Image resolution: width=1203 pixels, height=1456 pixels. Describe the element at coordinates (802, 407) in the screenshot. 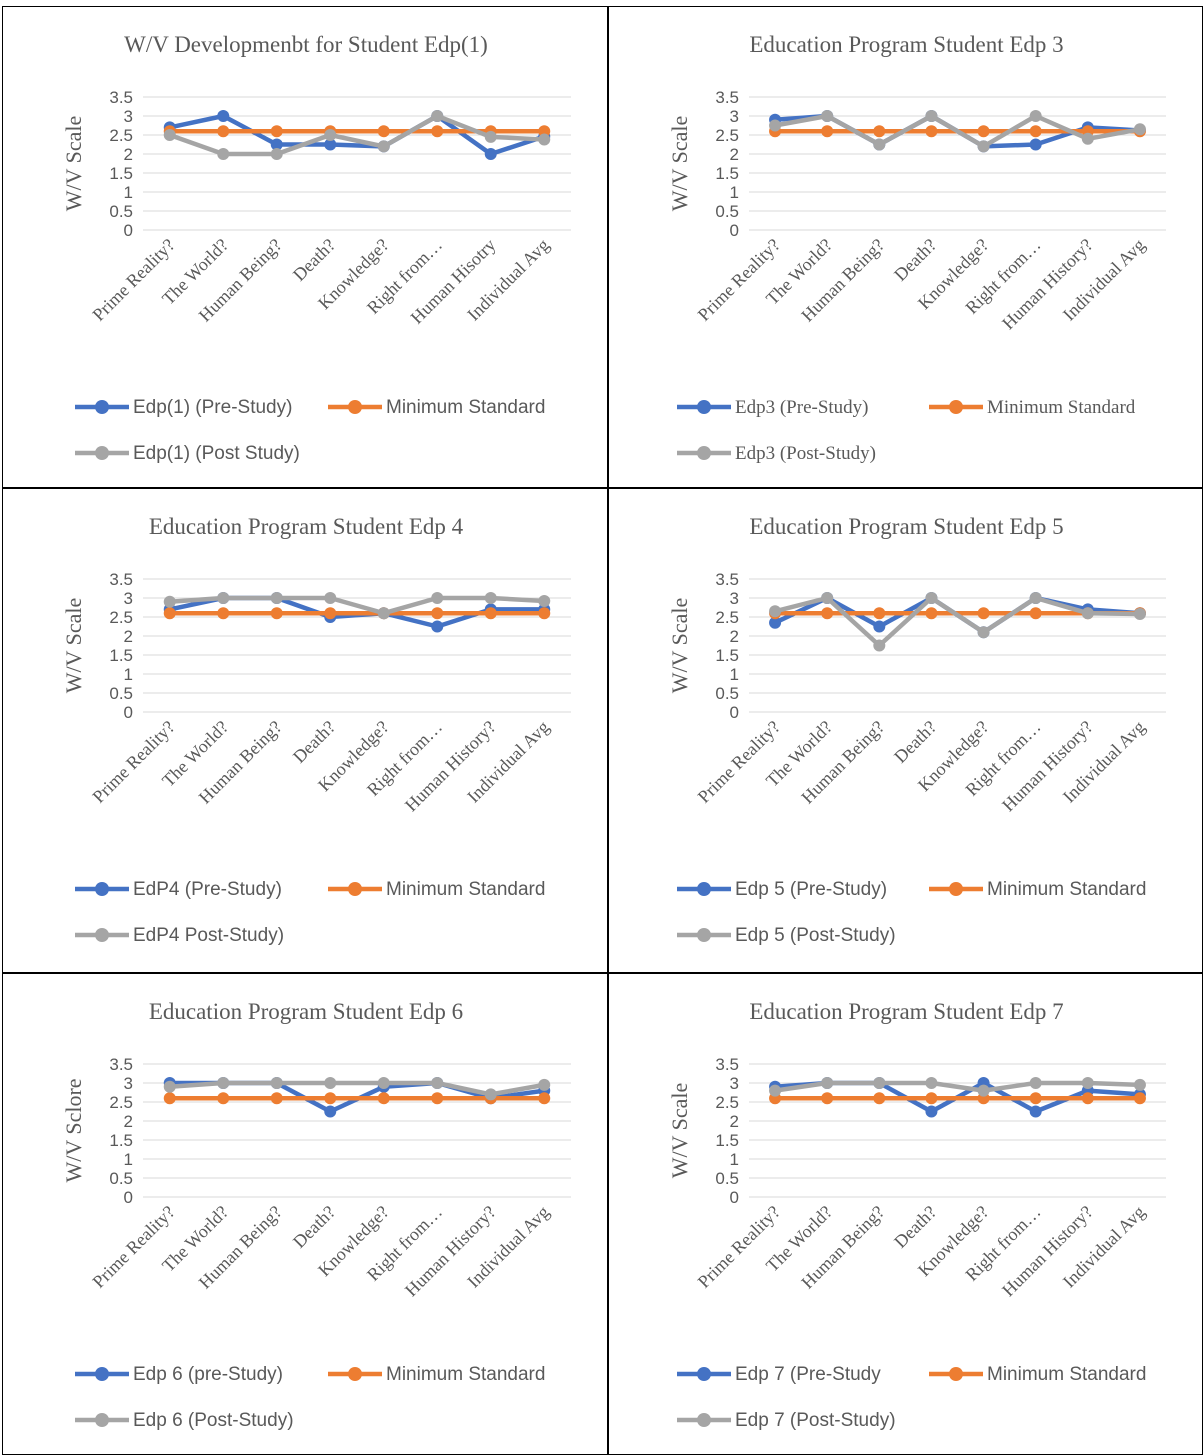

I see `legend-label: Edp3 (Pre-Study)` at that location.